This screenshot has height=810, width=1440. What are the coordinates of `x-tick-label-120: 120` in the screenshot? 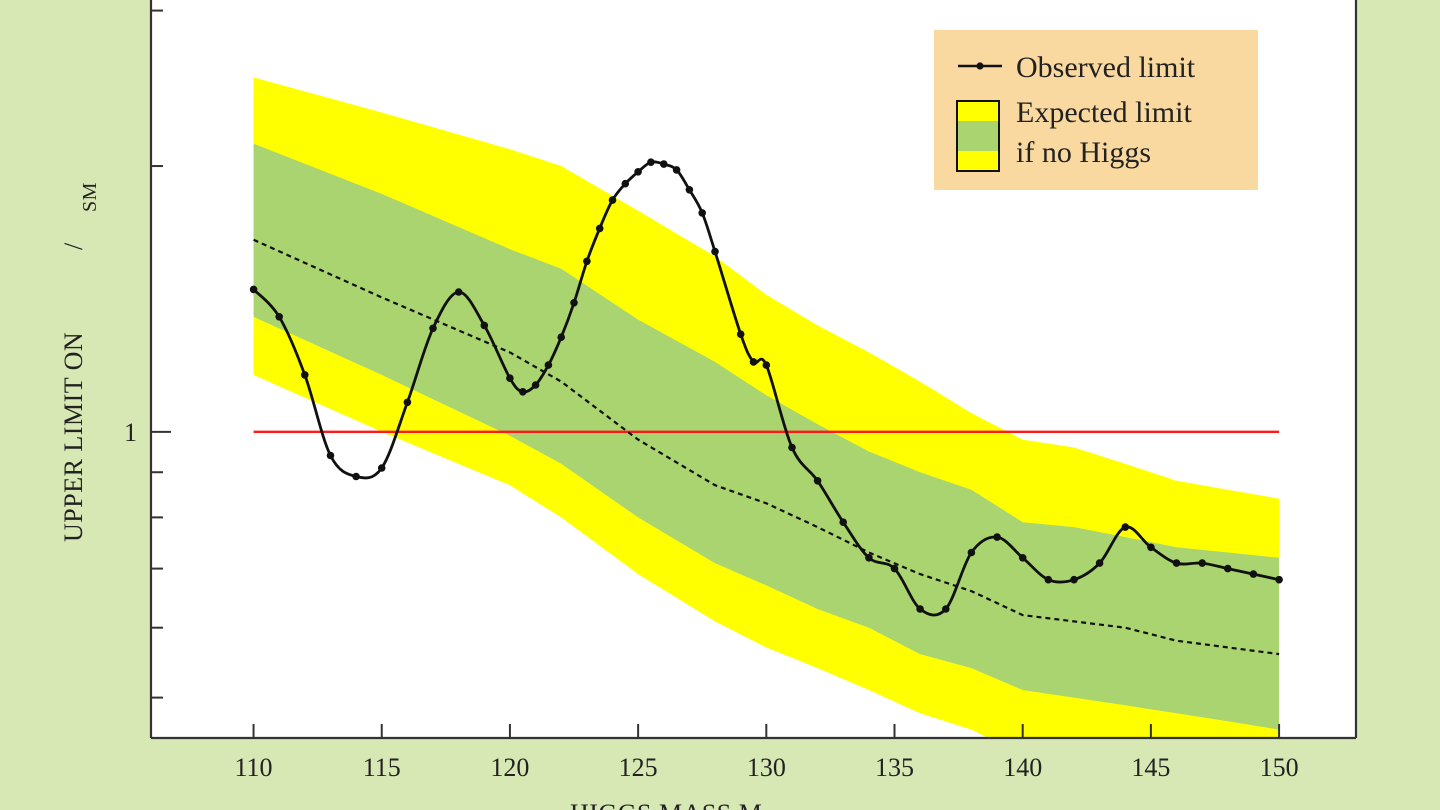 It's located at (509, 767).